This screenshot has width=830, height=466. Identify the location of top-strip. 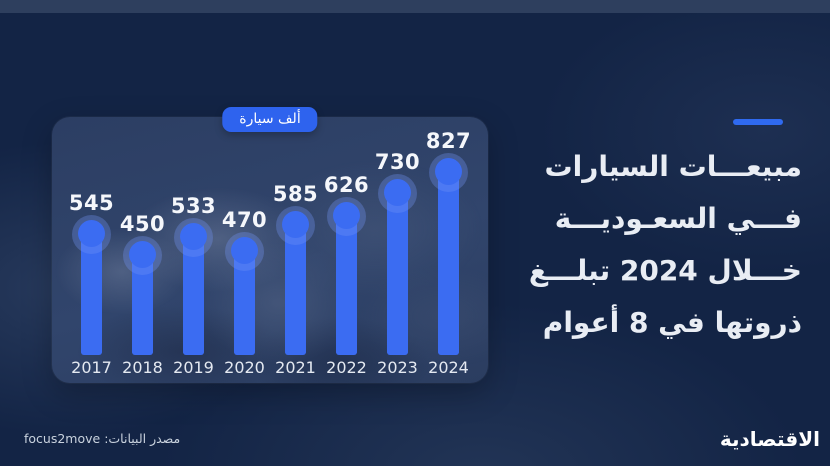
(415, 6).